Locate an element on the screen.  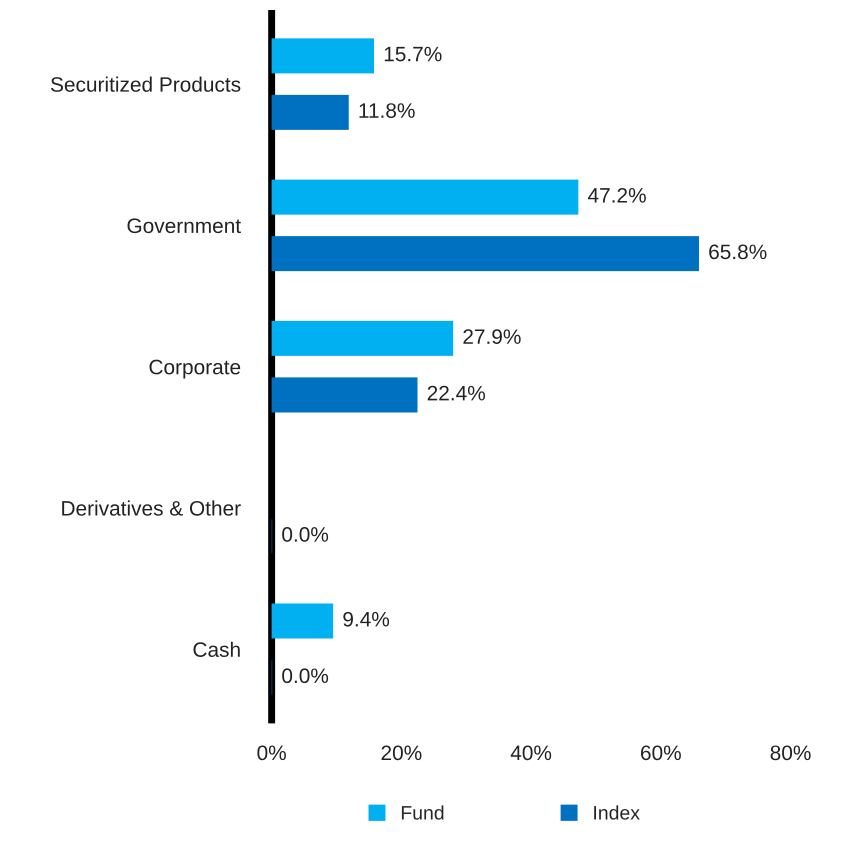
data-label: 11.8% is located at coordinates (387, 110).